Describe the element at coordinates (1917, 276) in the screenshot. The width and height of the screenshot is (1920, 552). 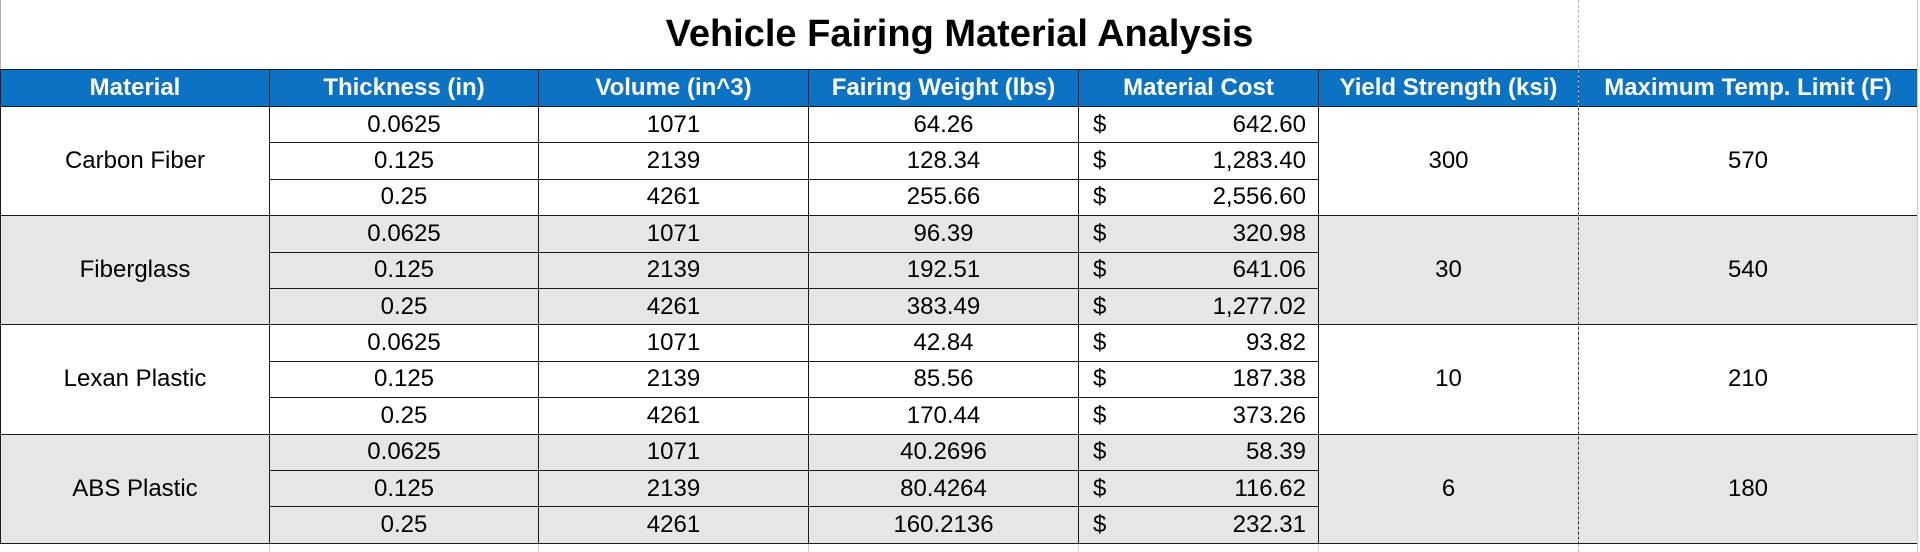
I see `sheet-edge` at that location.